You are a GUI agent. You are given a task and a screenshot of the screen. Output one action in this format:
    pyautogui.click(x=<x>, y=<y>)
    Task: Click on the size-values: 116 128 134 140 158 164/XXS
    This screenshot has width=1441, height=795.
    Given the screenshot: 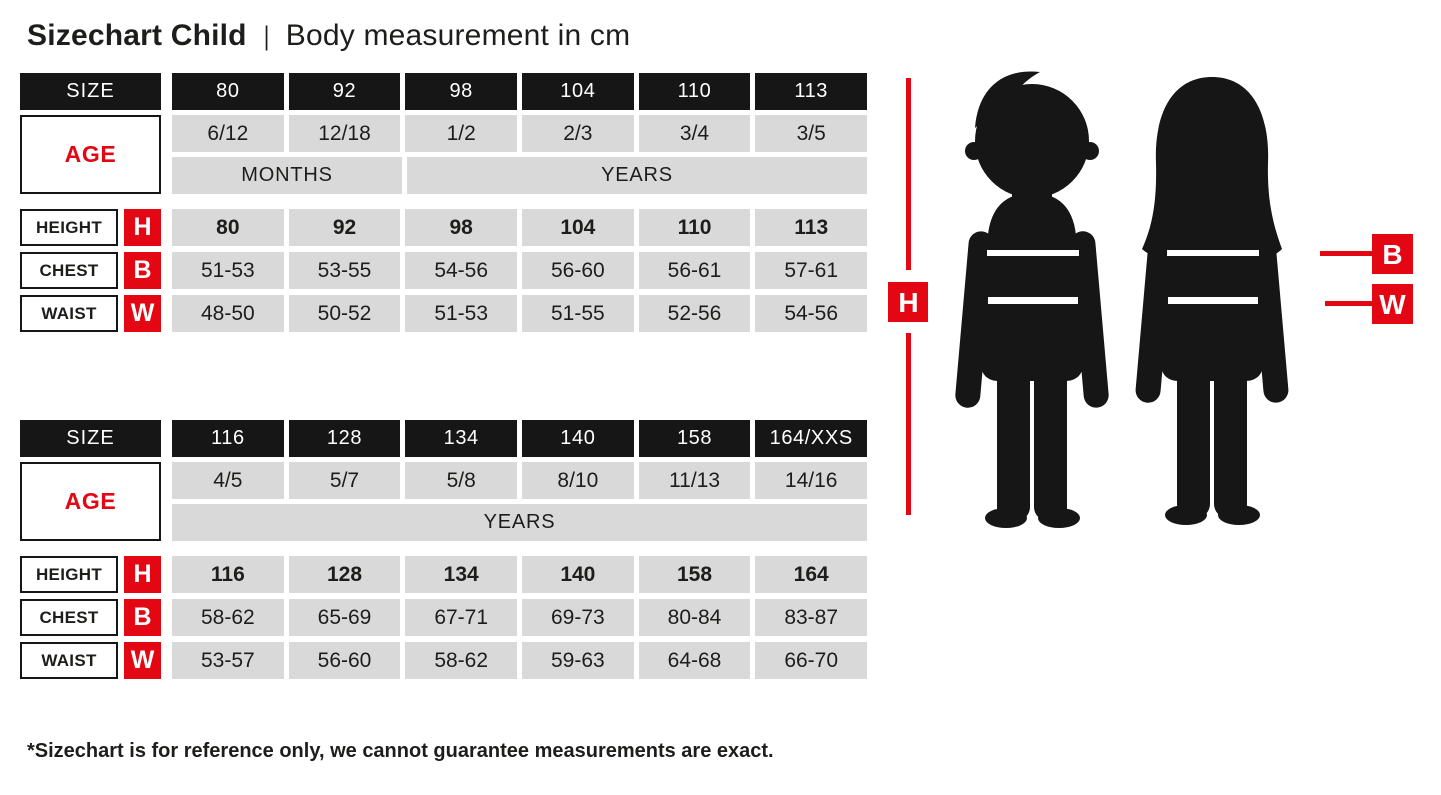 What is the action you would take?
    pyautogui.click(x=520, y=438)
    